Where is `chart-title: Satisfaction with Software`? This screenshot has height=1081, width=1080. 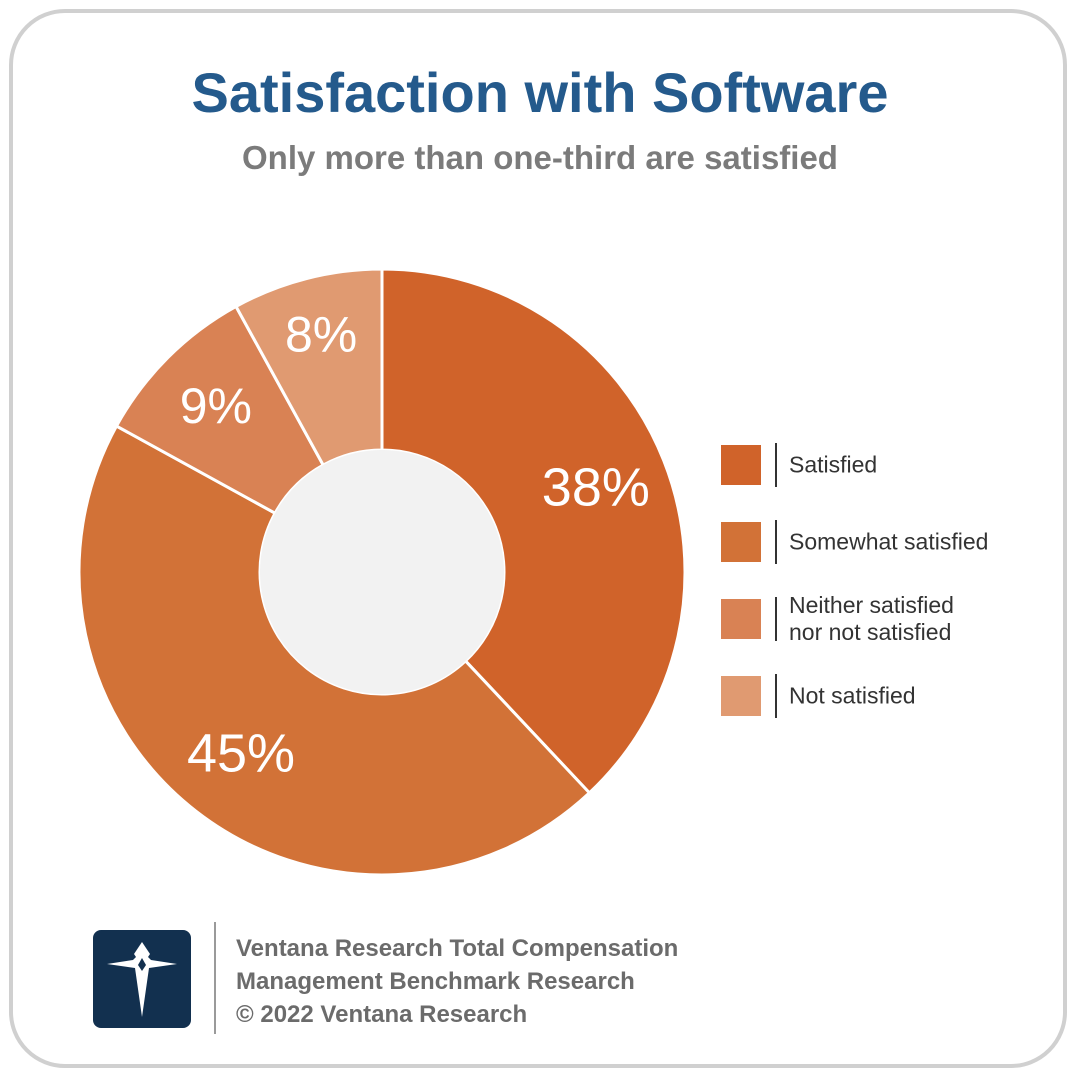
chart-title: Satisfaction with Software is located at coordinates (540, 92).